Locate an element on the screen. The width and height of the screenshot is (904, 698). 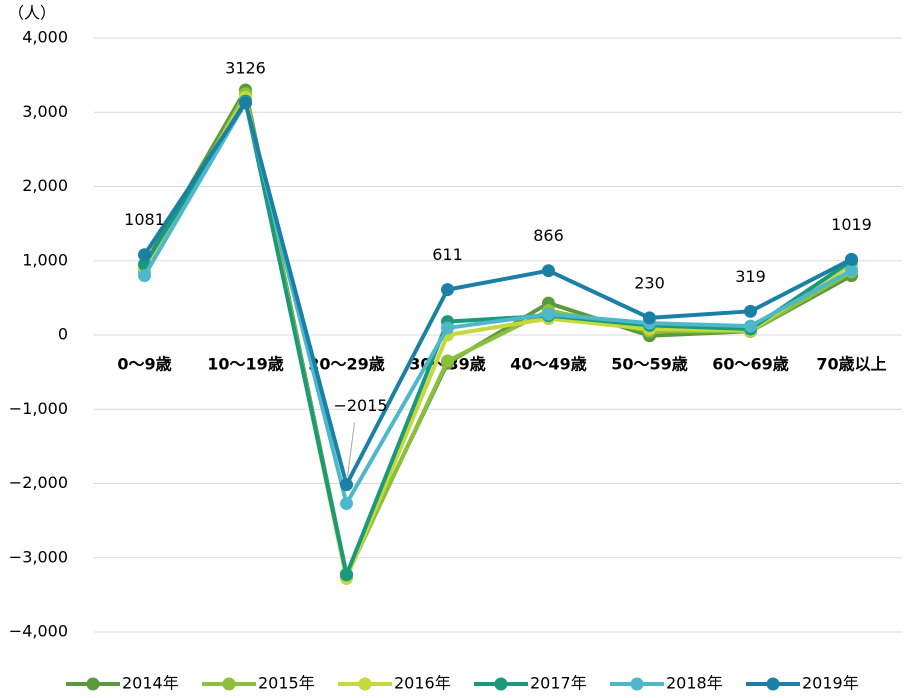
x-tick-label: 50～59歳 is located at coordinates (649, 364).